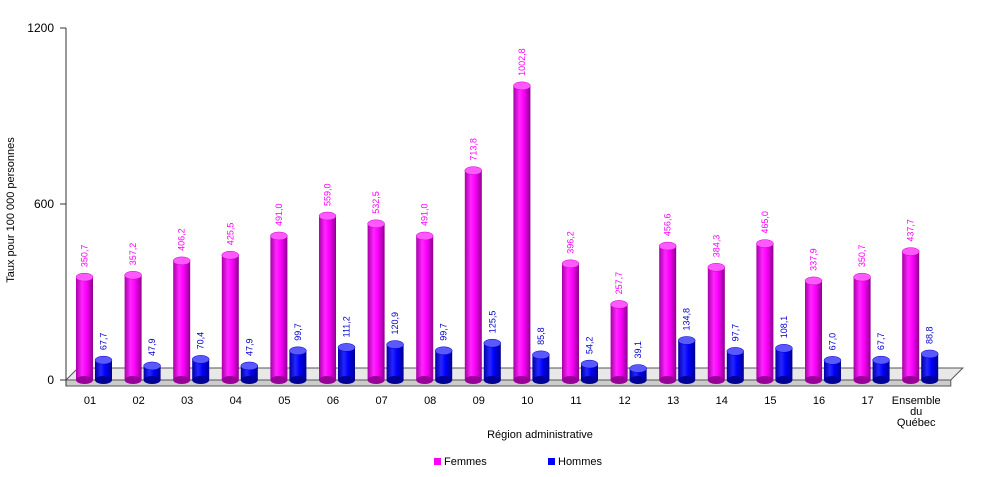 The image size is (1000, 477). Describe the element at coordinates (465, 462) in the screenshot. I see `legend-label: Femmes` at that location.